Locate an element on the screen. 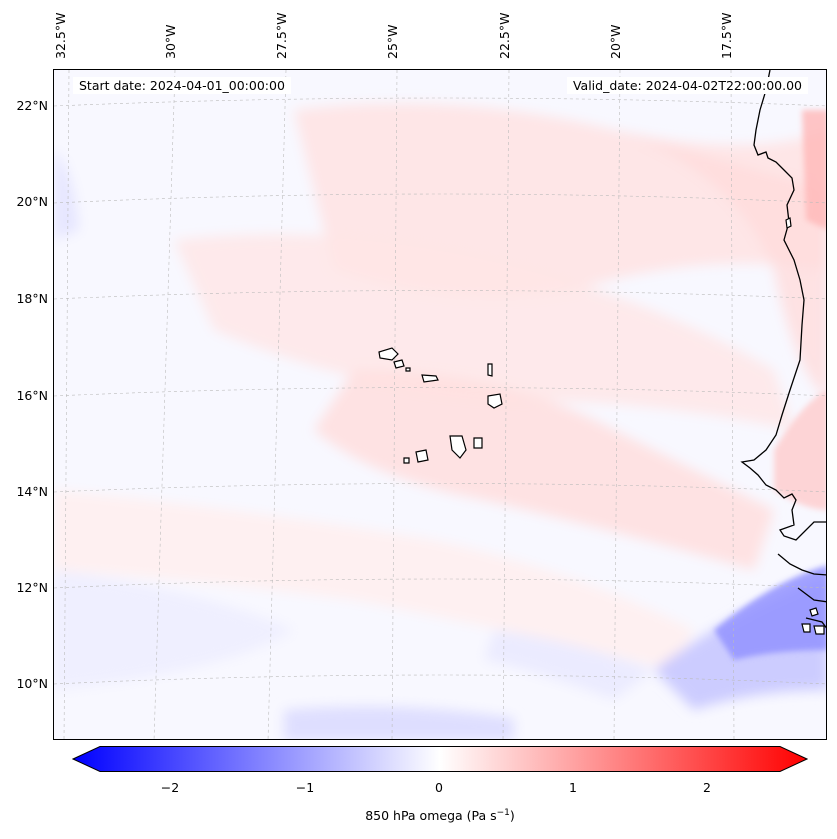 The width and height of the screenshot is (837, 839). lon-label-25w: 25°W is located at coordinates (392, 41).